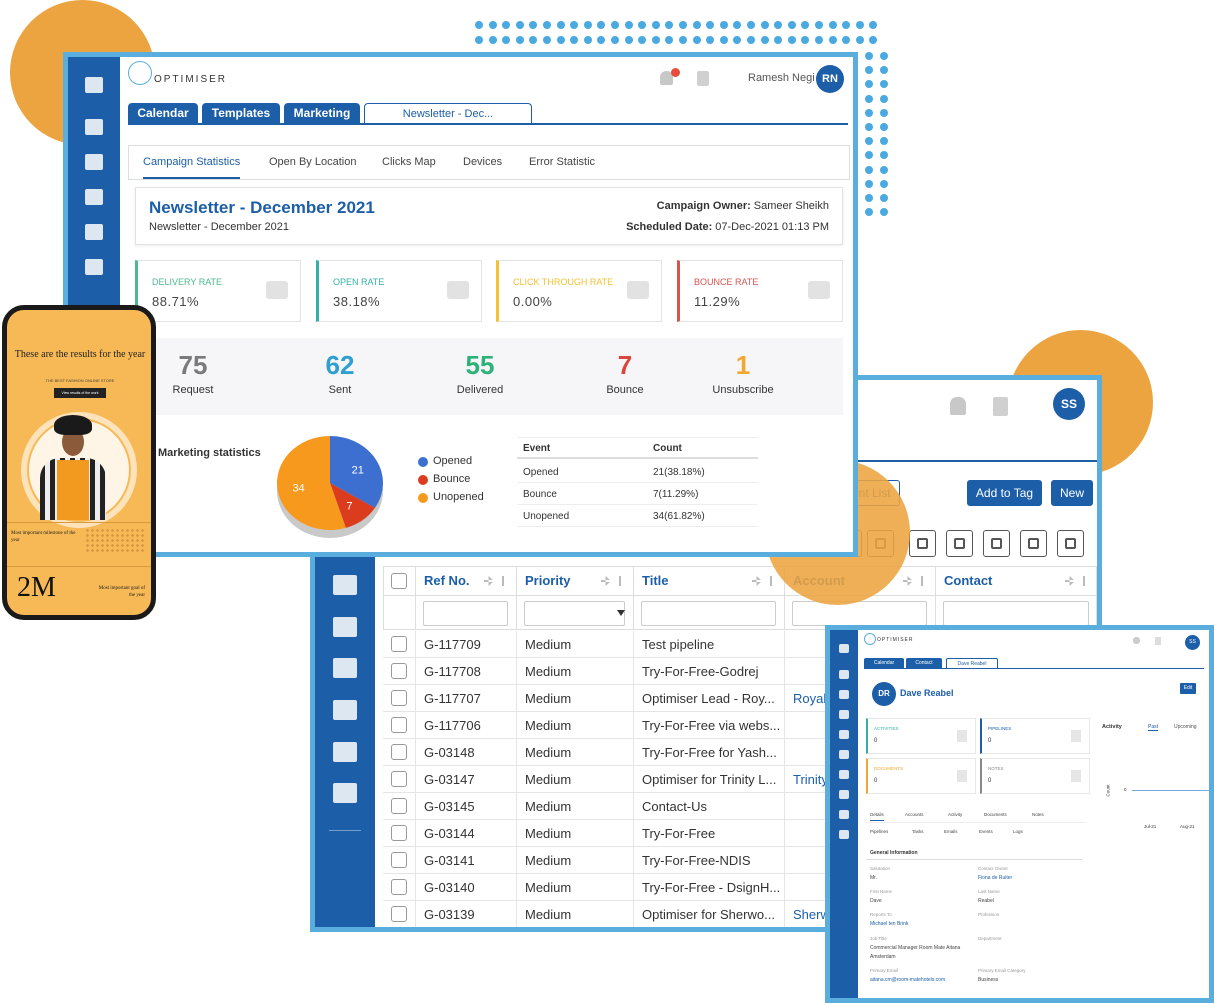 This screenshot has width=1214, height=1003. What do you see at coordinates (918, 831) in the screenshot?
I see `section-tab: Tasks` at bounding box center [918, 831].